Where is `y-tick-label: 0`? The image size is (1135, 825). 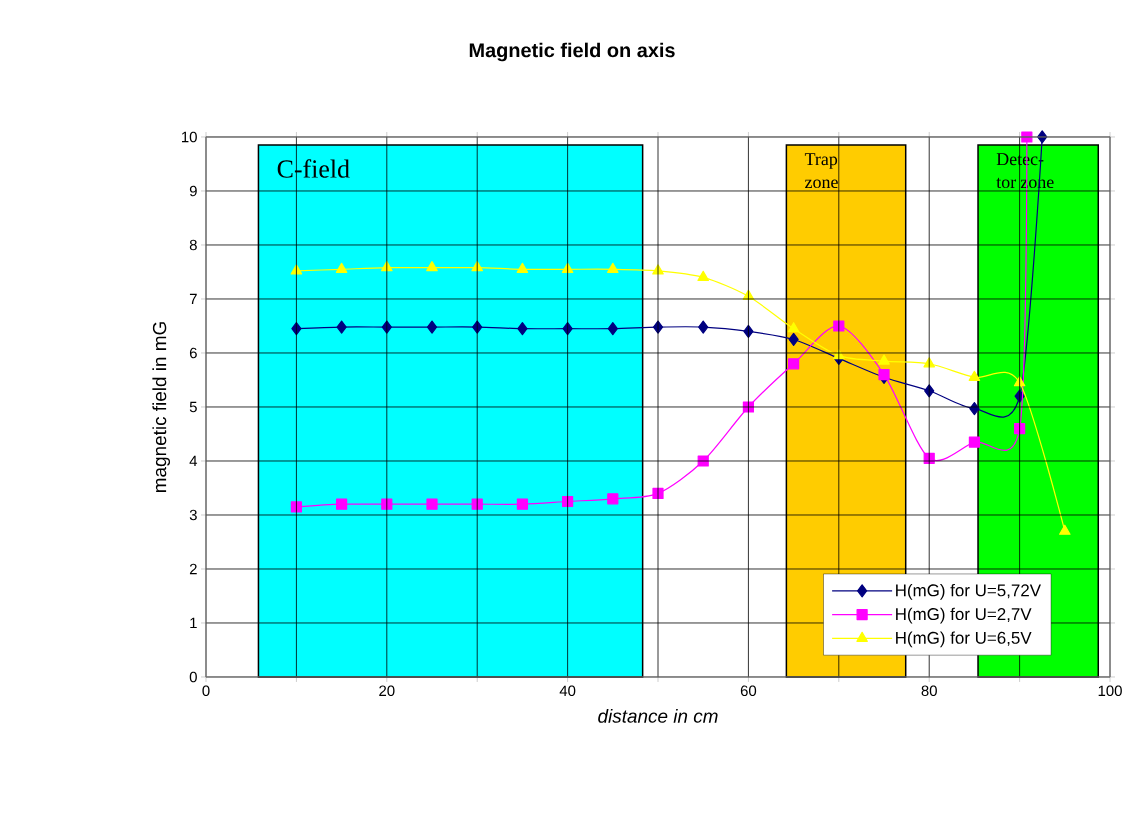
y-tick-label: 0 is located at coordinates (193, 677).